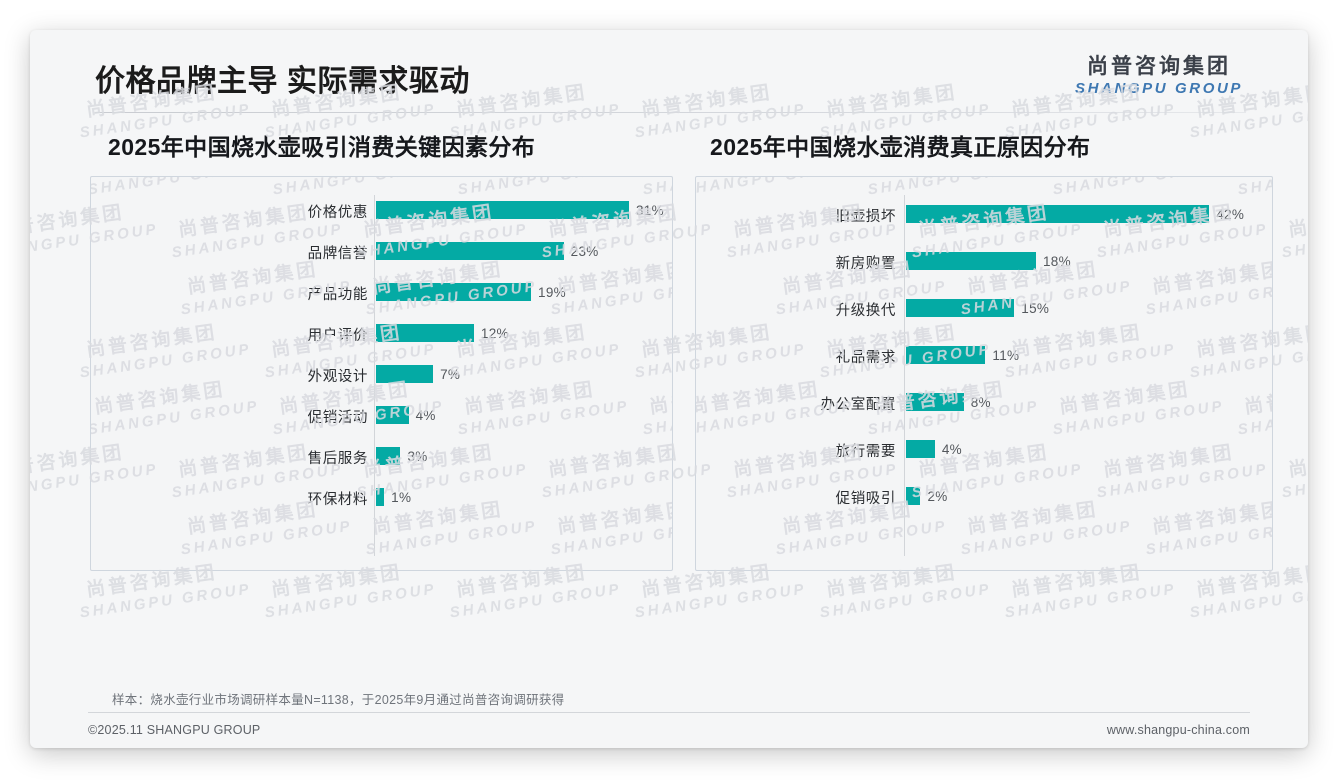 Image resolution: width=1340 pixels, height=780 pixels. I want to click on bar-category-label: 升级换代, so click(865, 311).